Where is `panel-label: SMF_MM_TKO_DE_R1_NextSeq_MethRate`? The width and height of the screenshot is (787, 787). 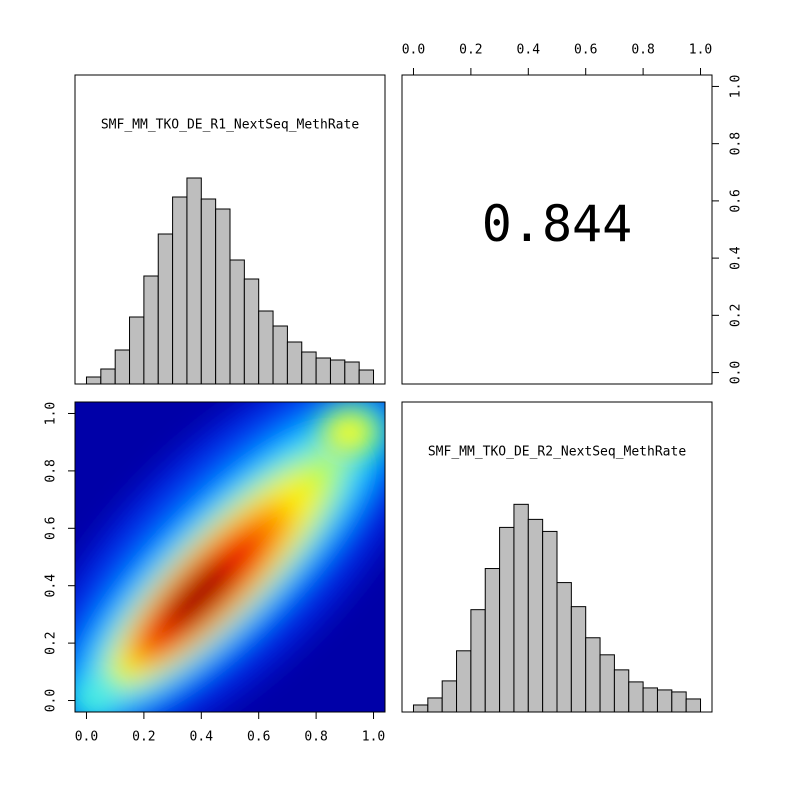 panel-label: SMF_MM_TKO_DE_R1_NextSeq_MethRate is located at coordinates (230, 125).